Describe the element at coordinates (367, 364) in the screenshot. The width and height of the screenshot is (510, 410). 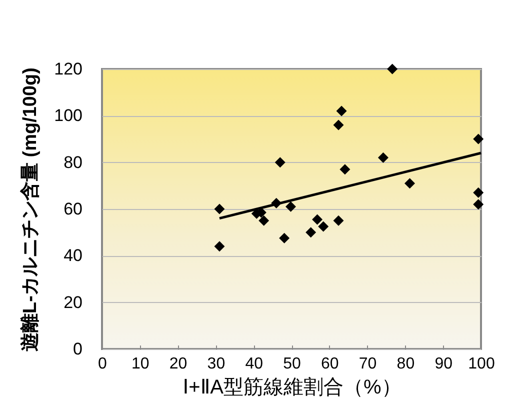
I see `x-tick-label: 70` at that location.